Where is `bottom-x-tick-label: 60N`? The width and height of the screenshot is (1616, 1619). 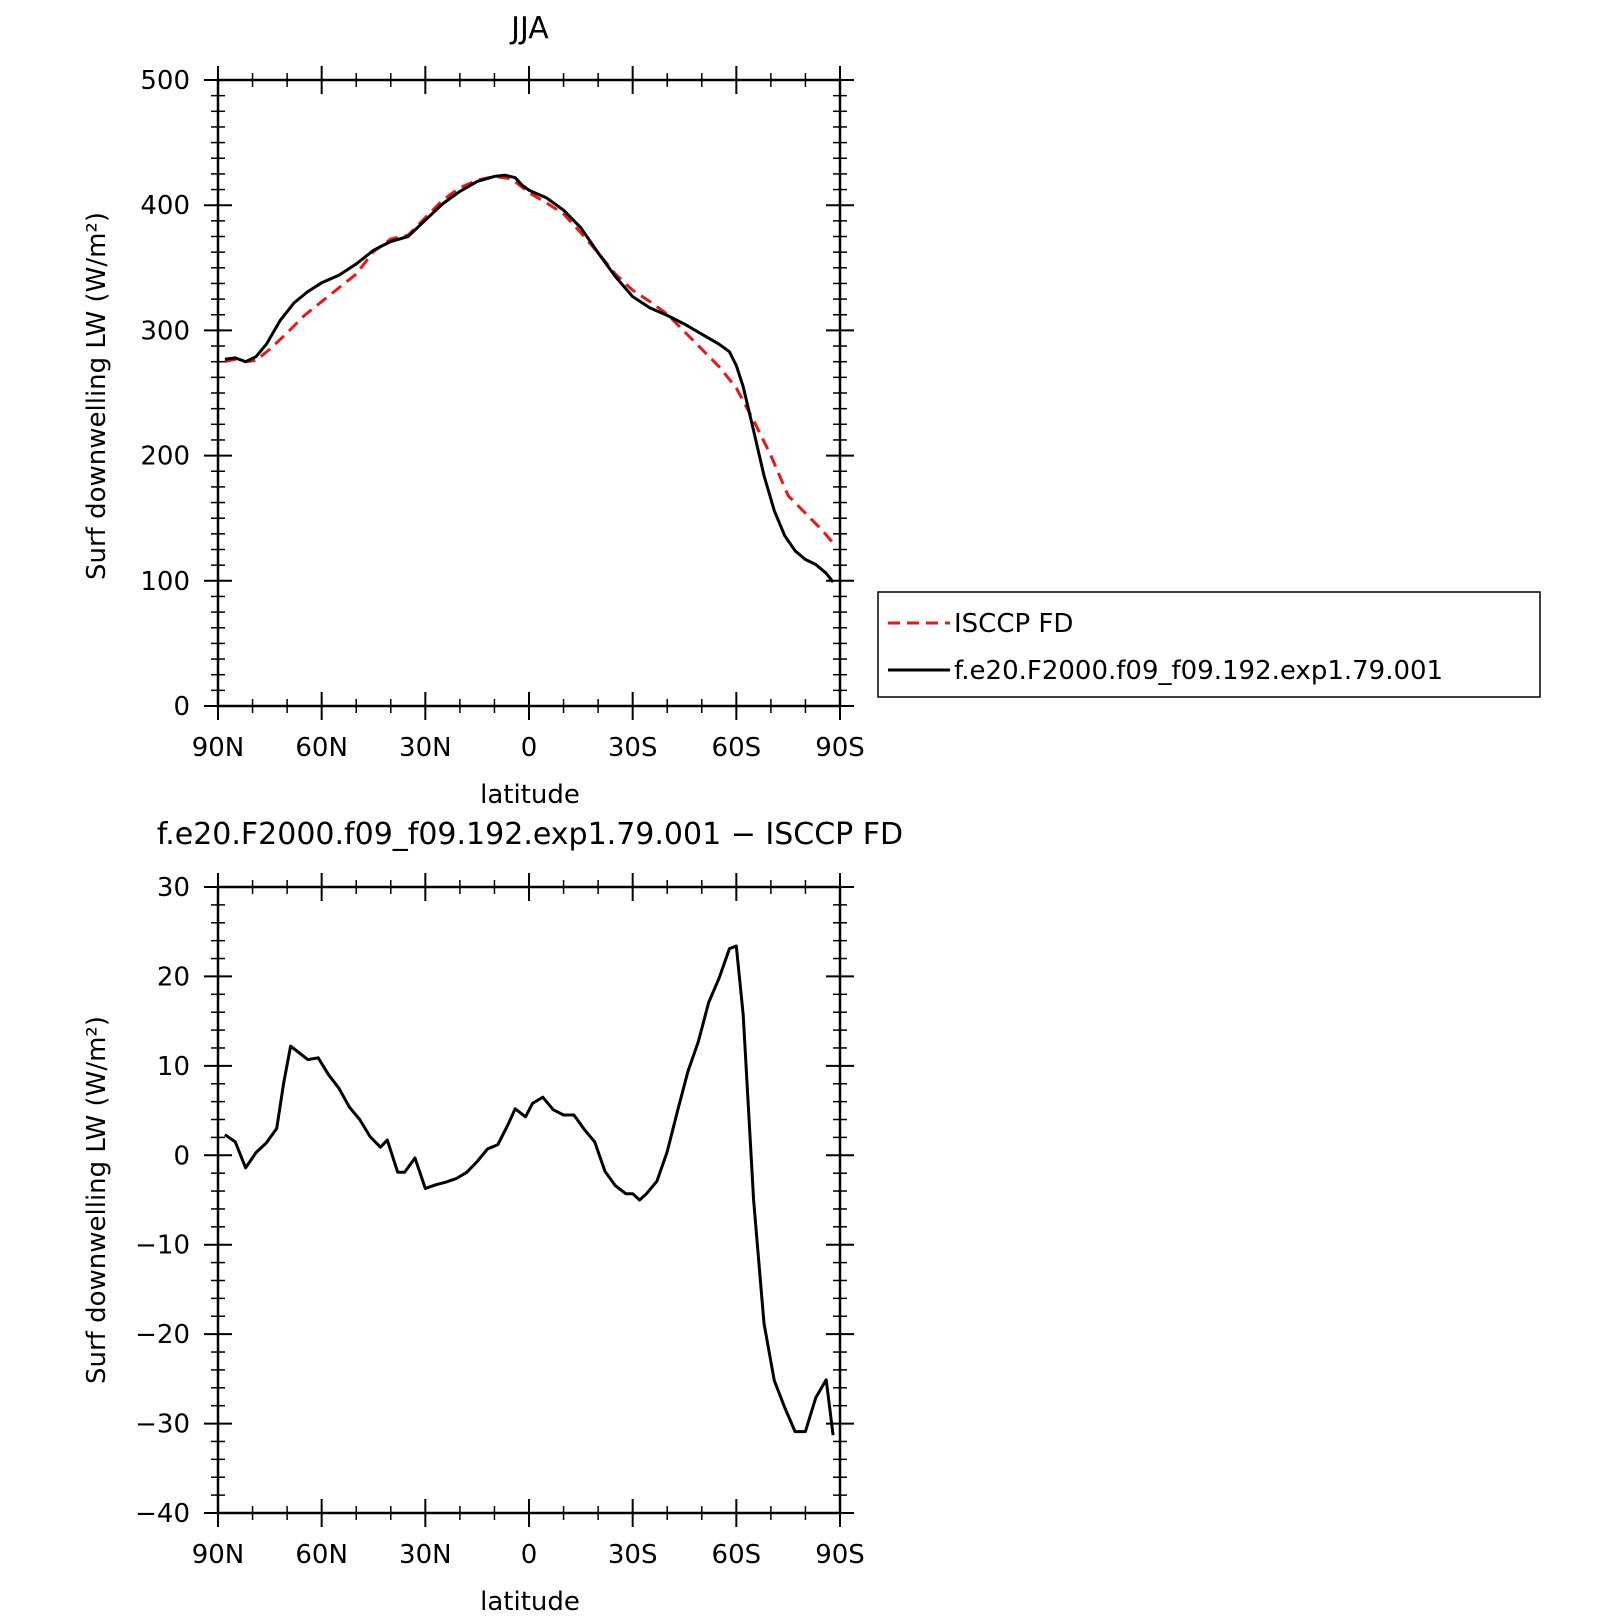
bottom-x-tick-label: 60N is located at coordinates (321, 1555).